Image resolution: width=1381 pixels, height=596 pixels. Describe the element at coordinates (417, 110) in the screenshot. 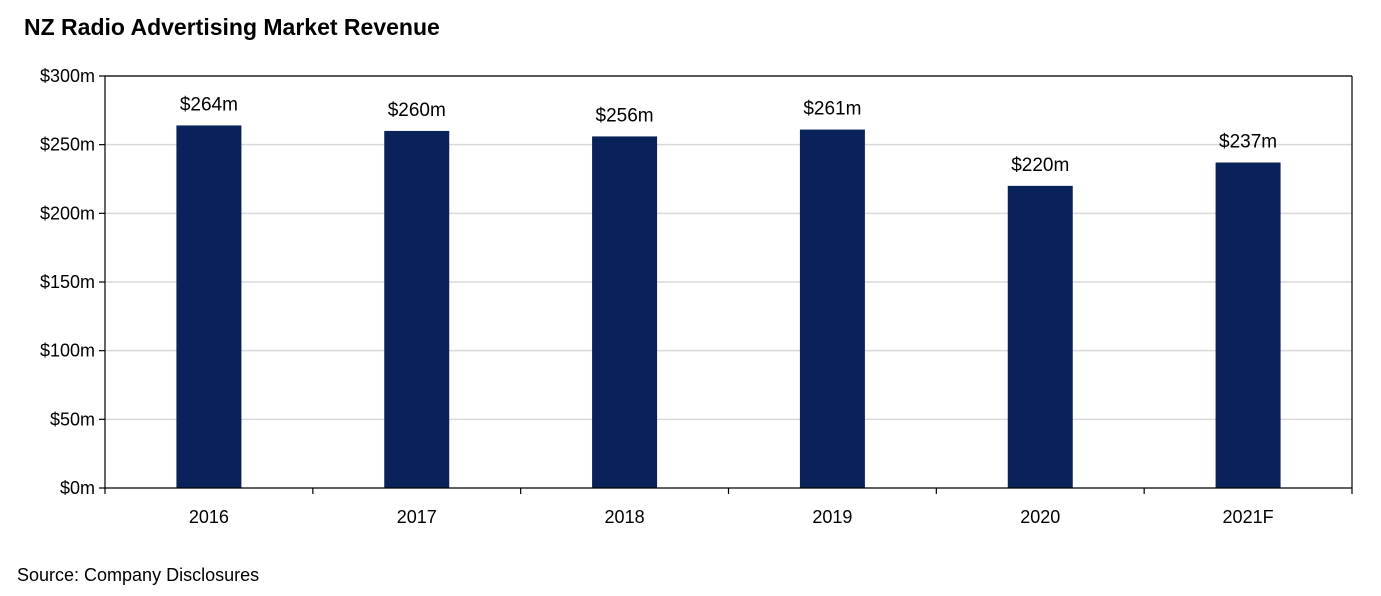

I see `data-label: $260m` at that location.